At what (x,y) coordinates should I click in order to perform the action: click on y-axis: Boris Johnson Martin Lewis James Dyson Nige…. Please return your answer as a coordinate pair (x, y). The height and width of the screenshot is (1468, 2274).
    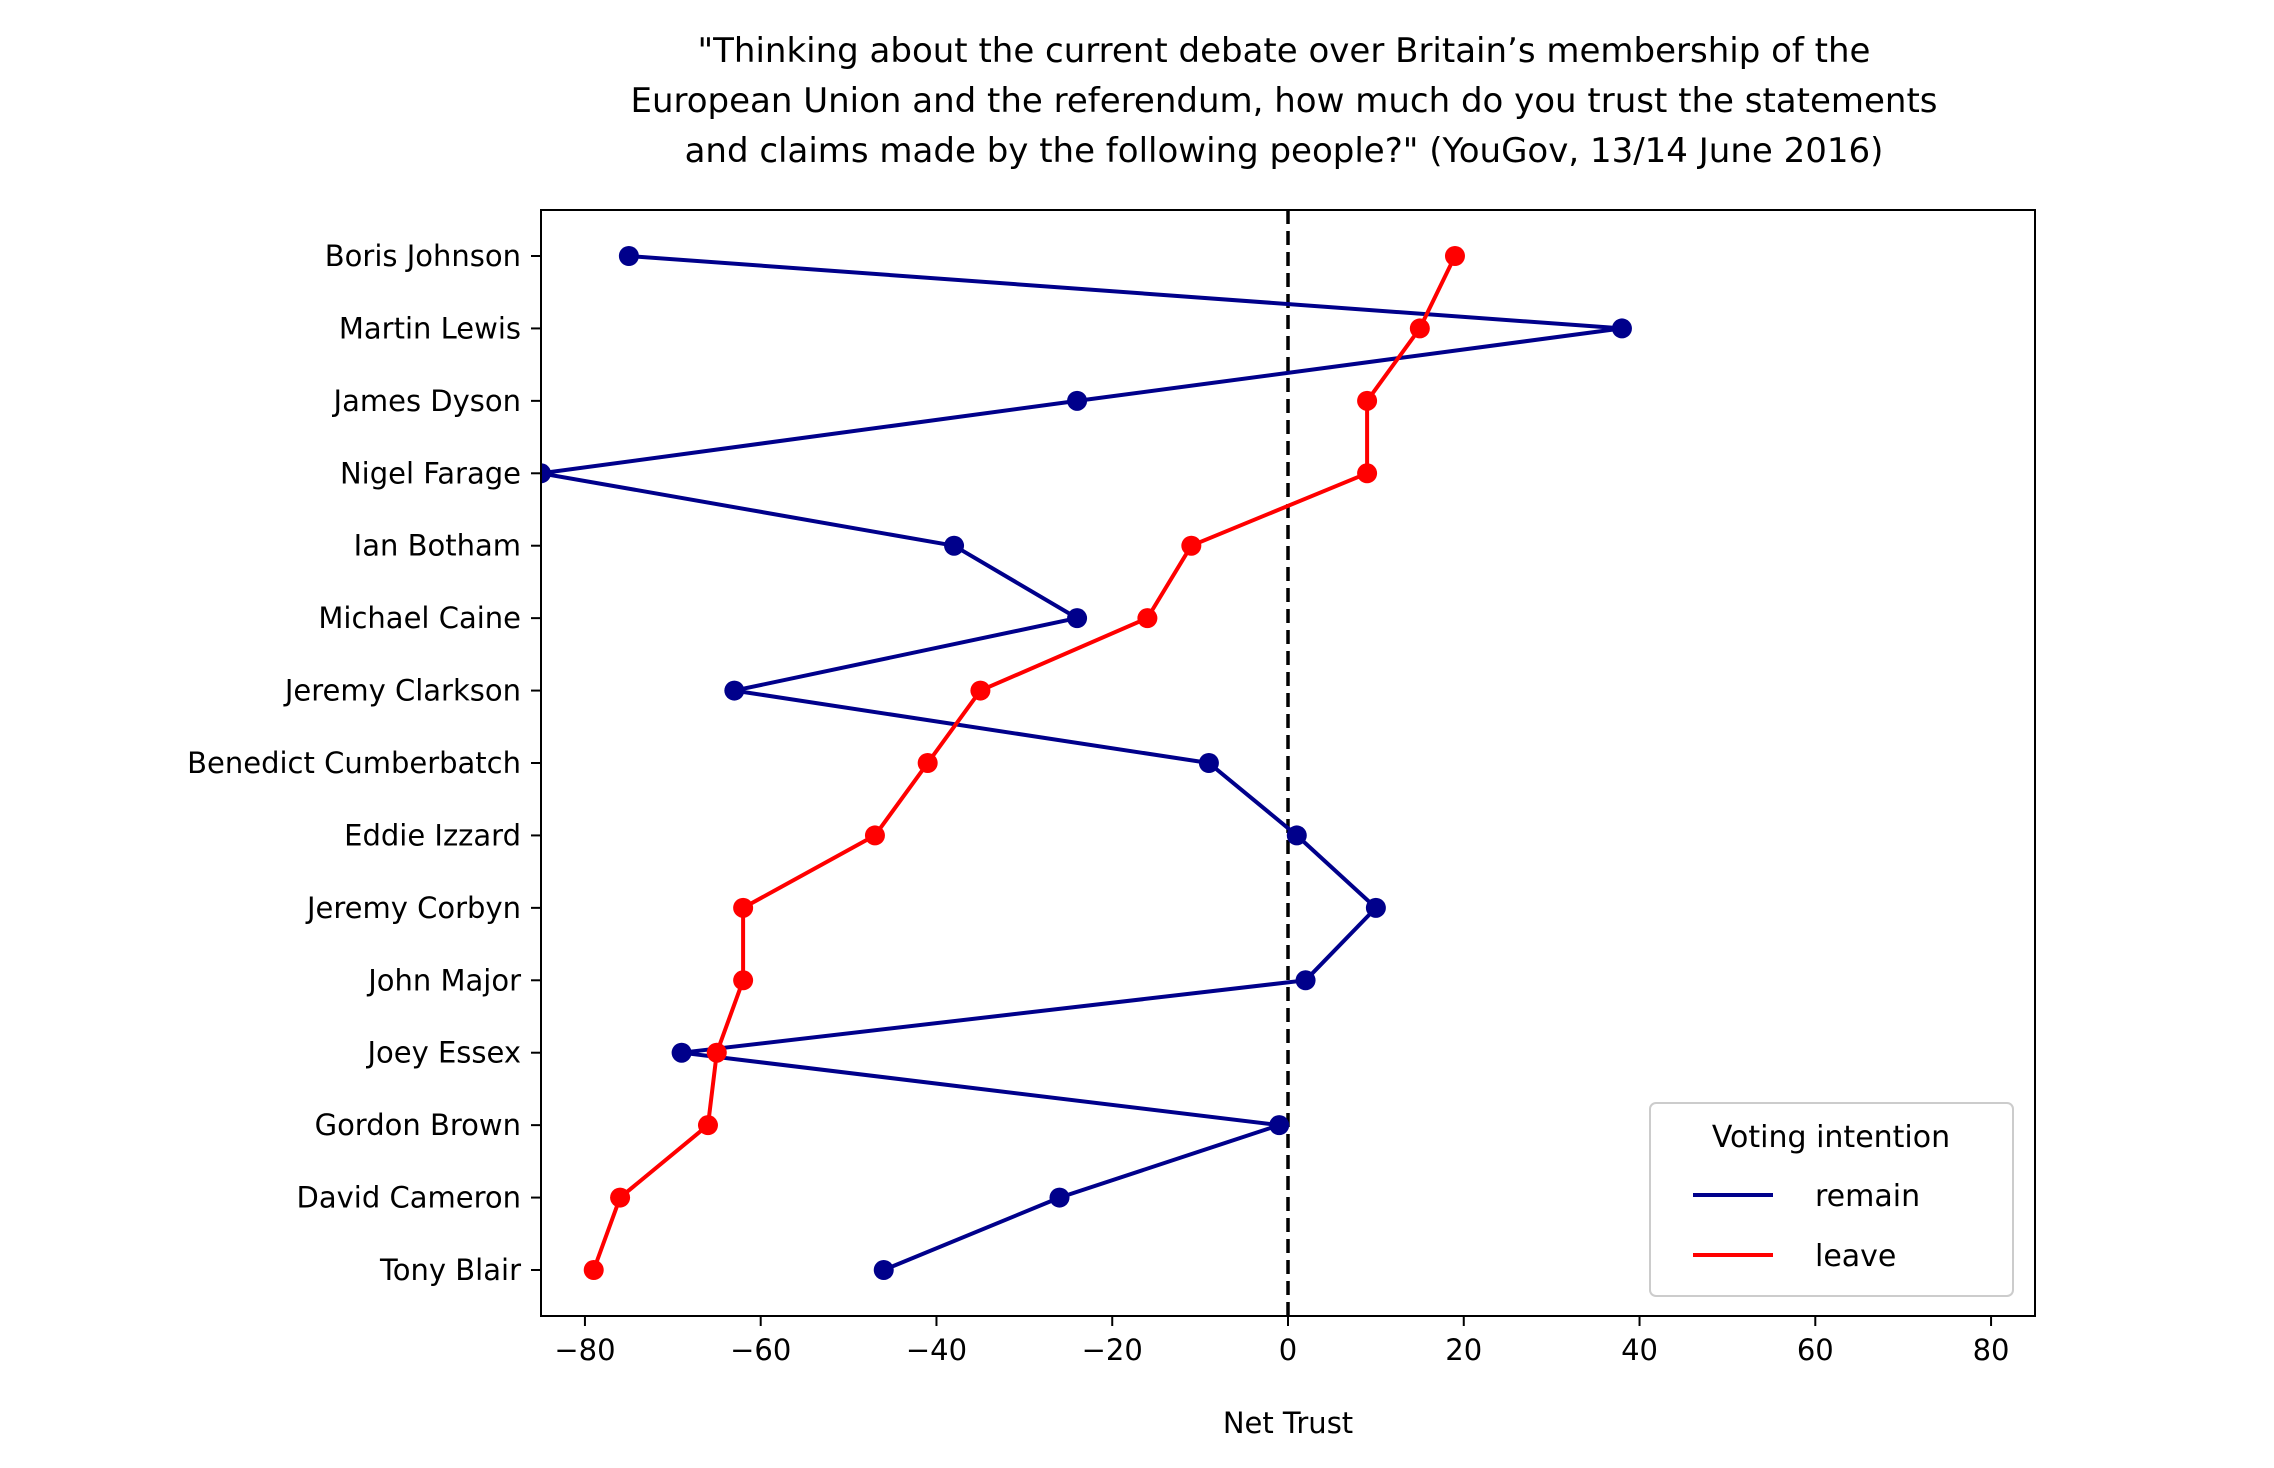
    Looking at the image, I should click on (364, 763).